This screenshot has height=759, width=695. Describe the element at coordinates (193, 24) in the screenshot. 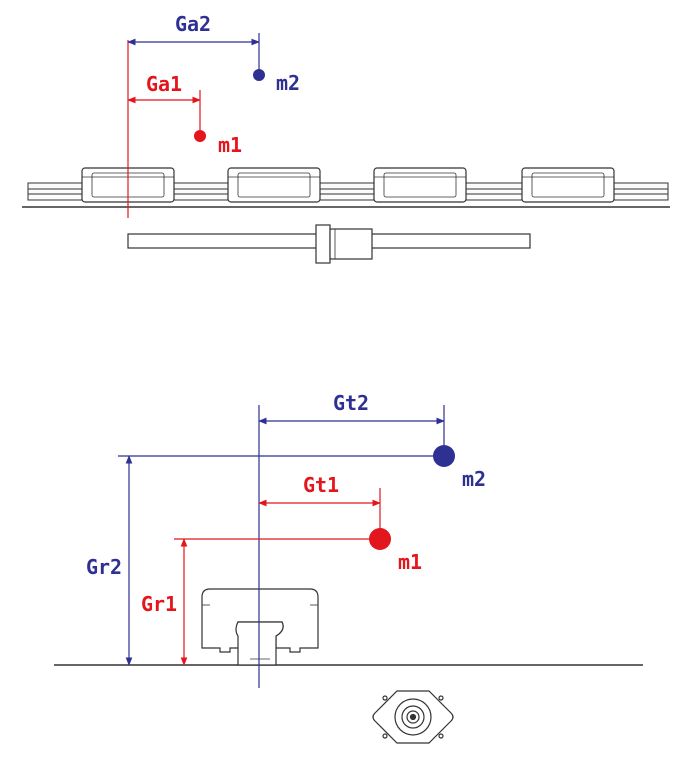

I see `ga2-label: Ga2` at that location.